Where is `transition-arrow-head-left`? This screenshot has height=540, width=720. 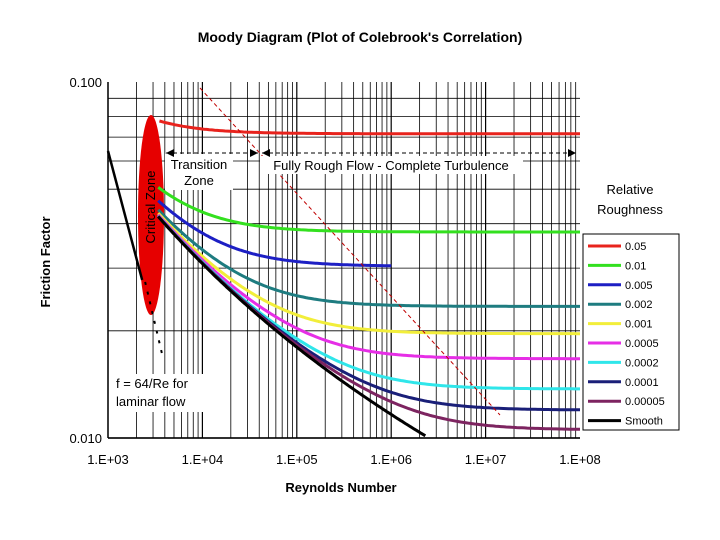 transition-arrow-head-left is located at coordinates (170, 153).